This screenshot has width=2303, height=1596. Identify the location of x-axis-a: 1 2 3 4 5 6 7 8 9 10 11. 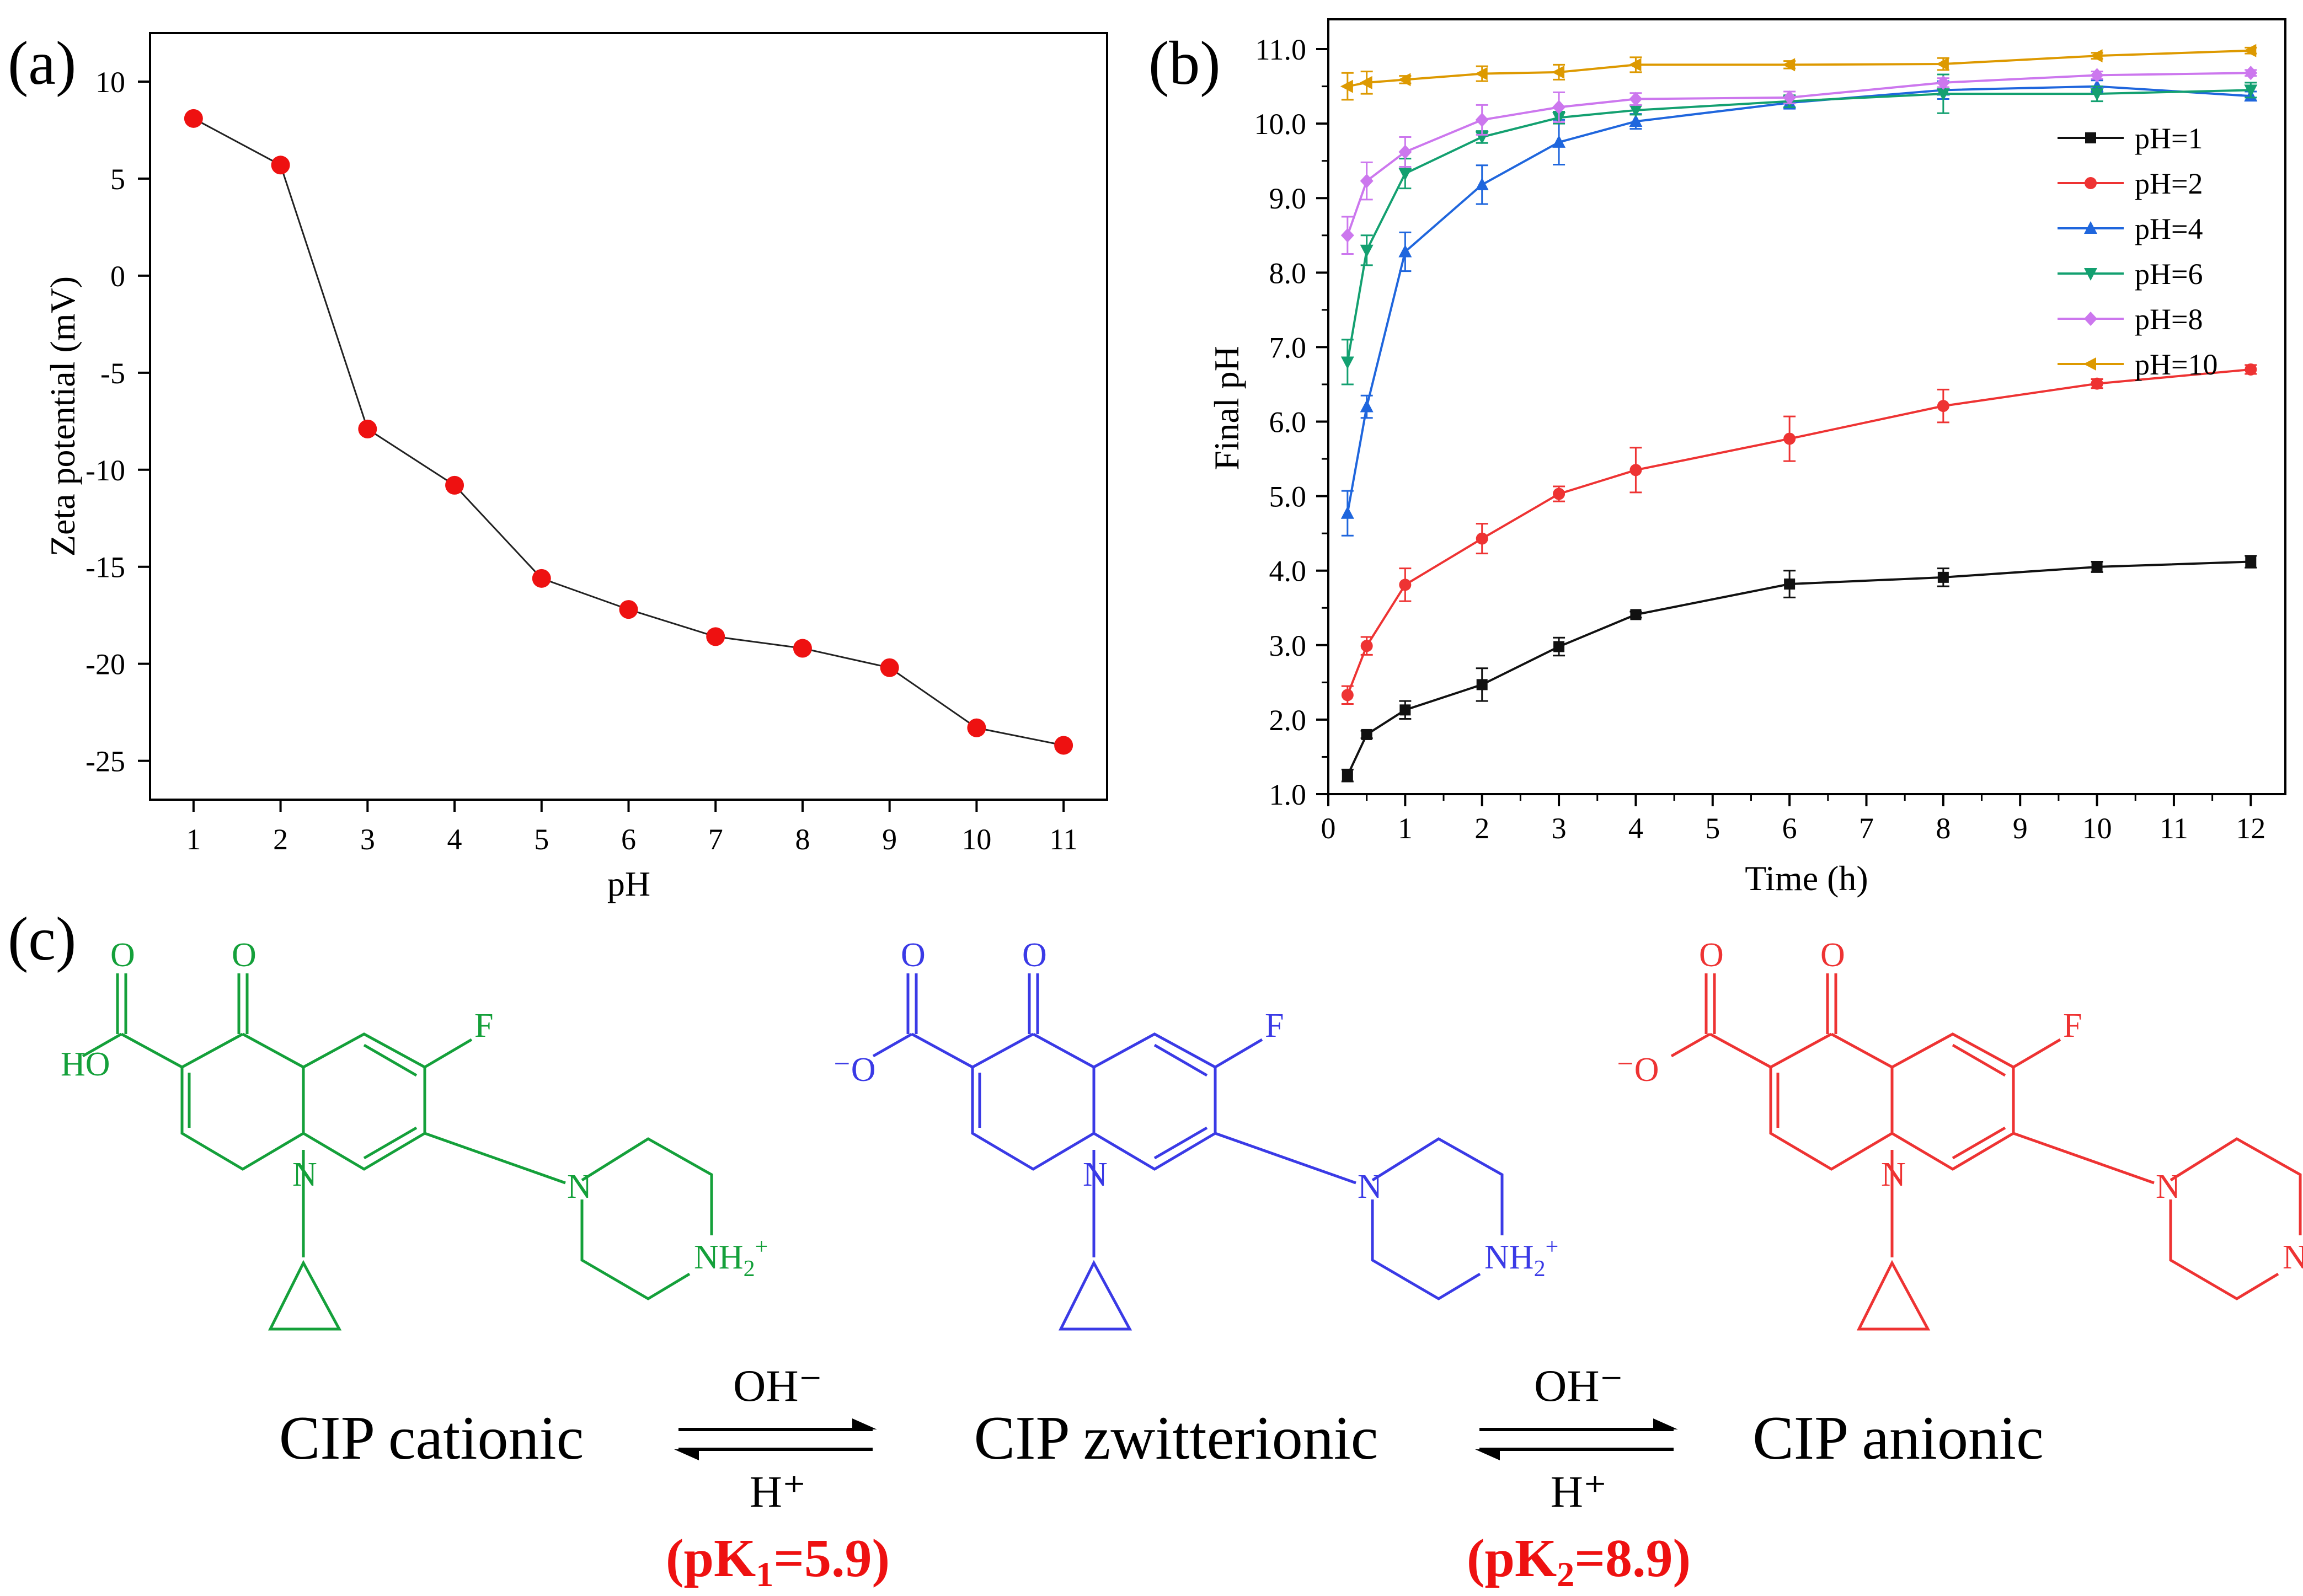
(632, 828).